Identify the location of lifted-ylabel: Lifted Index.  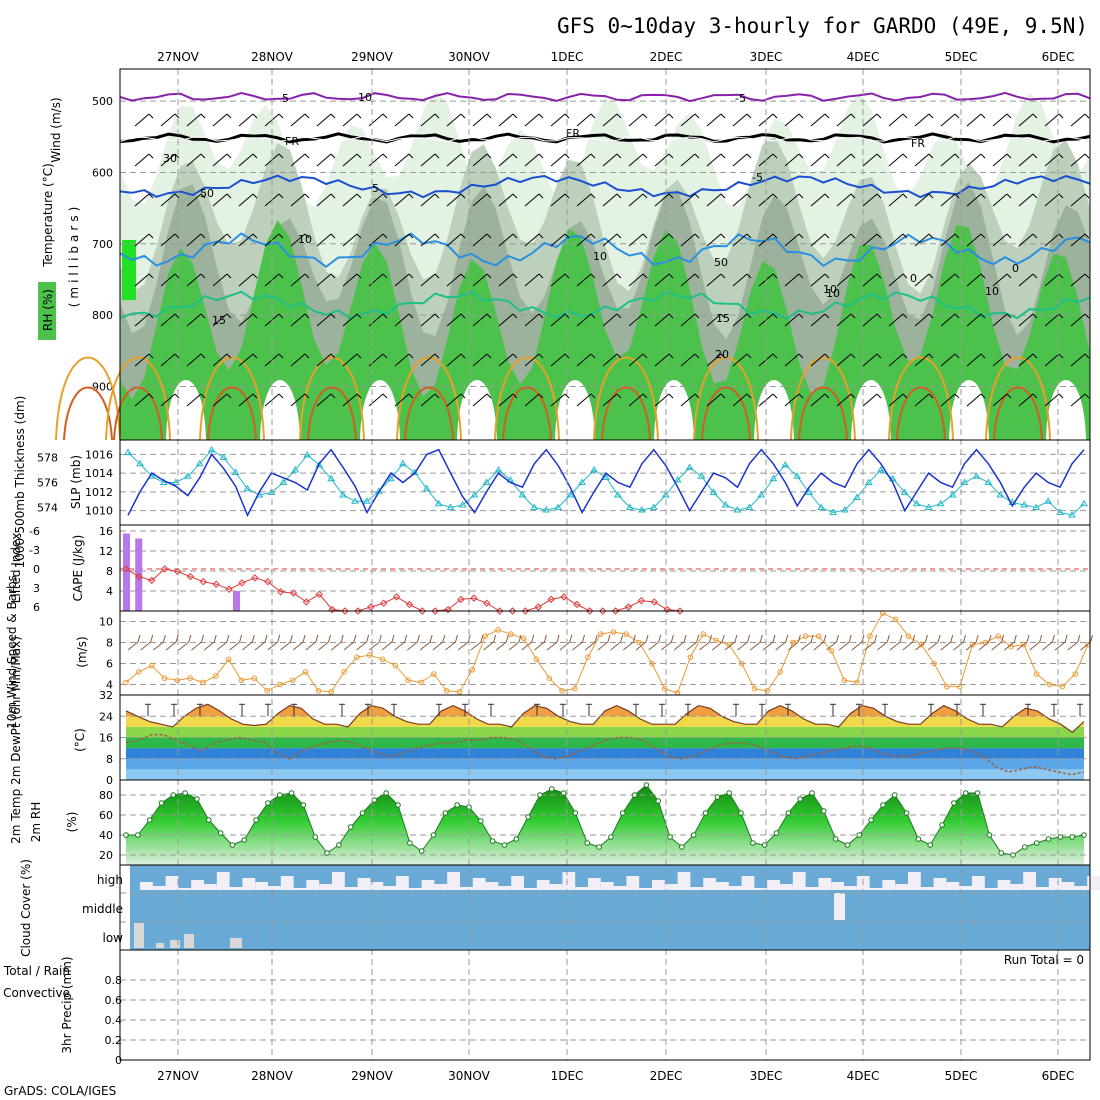
(16, 568).